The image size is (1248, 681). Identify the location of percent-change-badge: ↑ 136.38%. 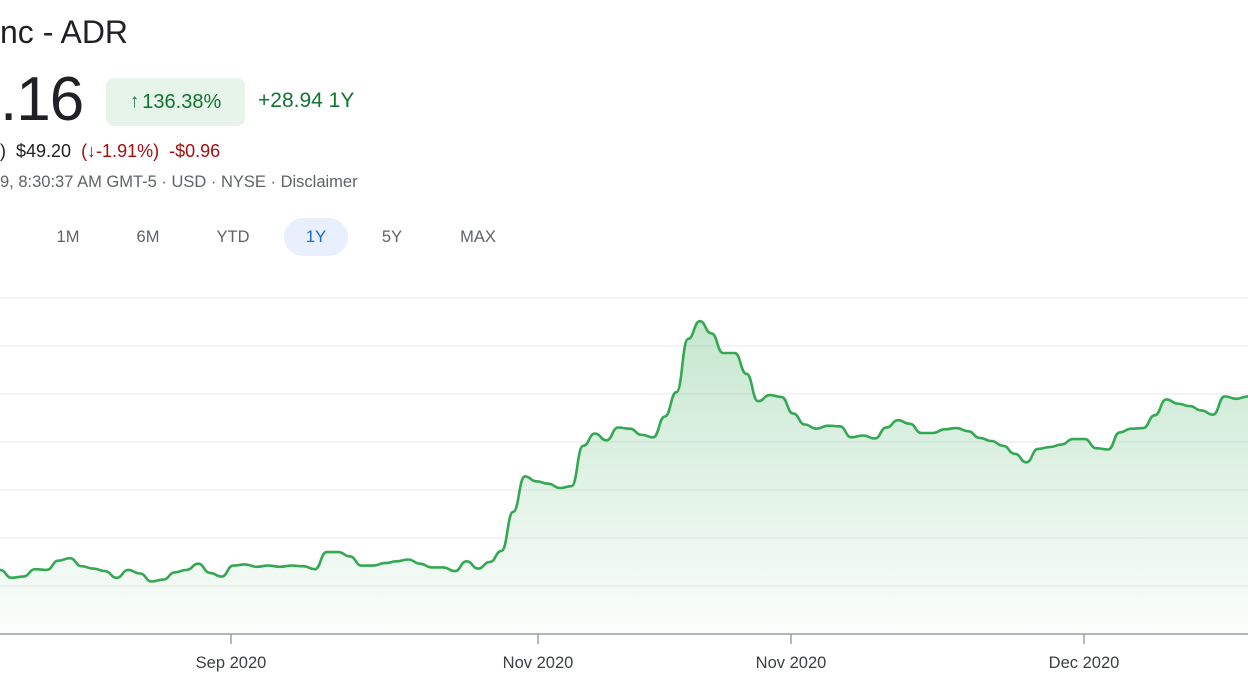
(175, 102).